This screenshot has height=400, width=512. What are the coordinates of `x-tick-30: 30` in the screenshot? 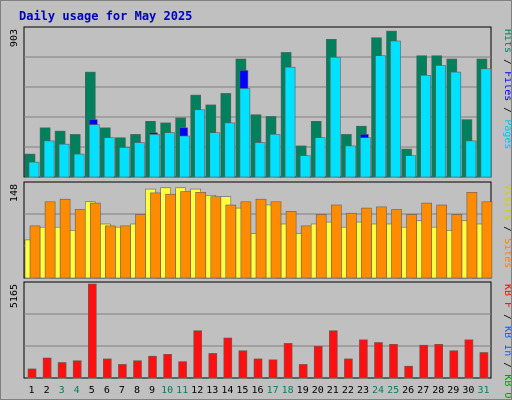 It's located at (468, 390).